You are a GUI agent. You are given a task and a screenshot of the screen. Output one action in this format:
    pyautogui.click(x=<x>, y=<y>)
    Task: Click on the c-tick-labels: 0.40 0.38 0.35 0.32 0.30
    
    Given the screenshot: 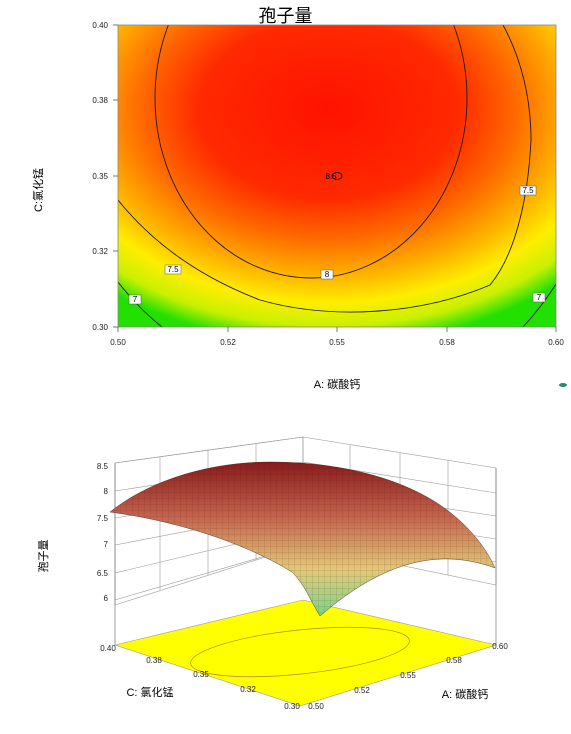 What is the action you would take?
    pyautogui.click(x=200, y=677)
    